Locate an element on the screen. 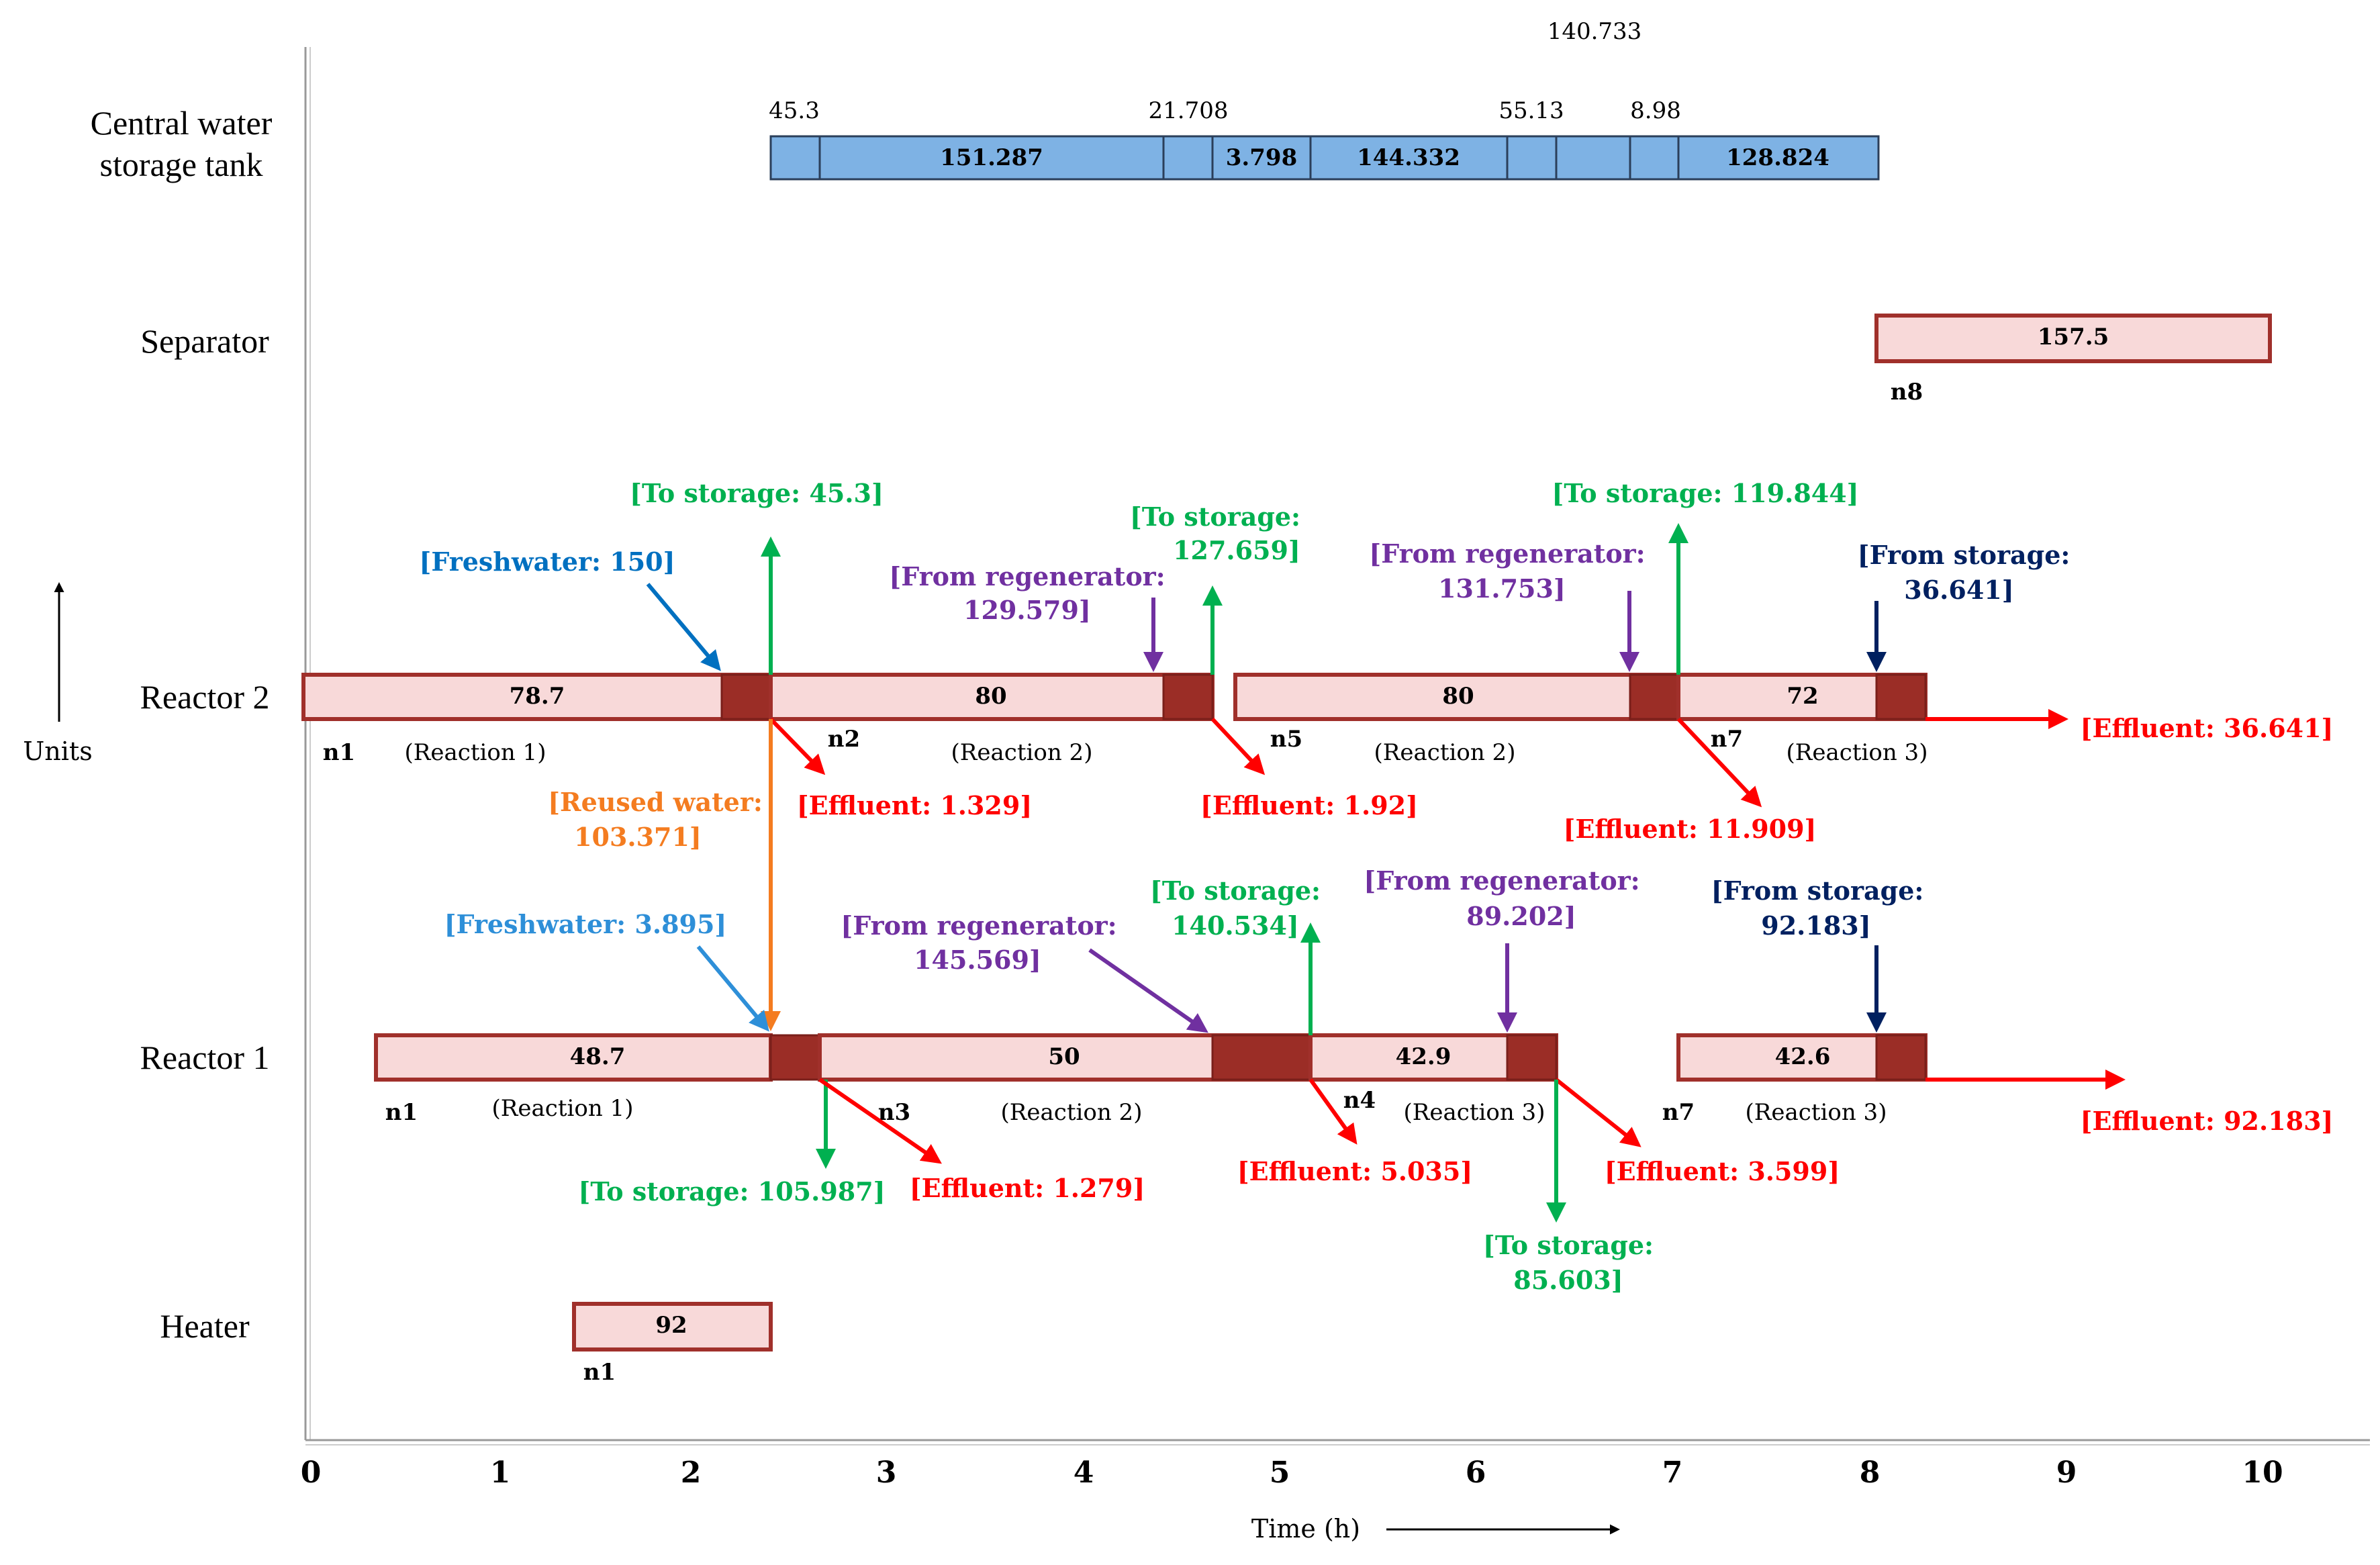  r2-effluent-label-4: [Effluent: 36.641] is located at coordinates (2206, 728).